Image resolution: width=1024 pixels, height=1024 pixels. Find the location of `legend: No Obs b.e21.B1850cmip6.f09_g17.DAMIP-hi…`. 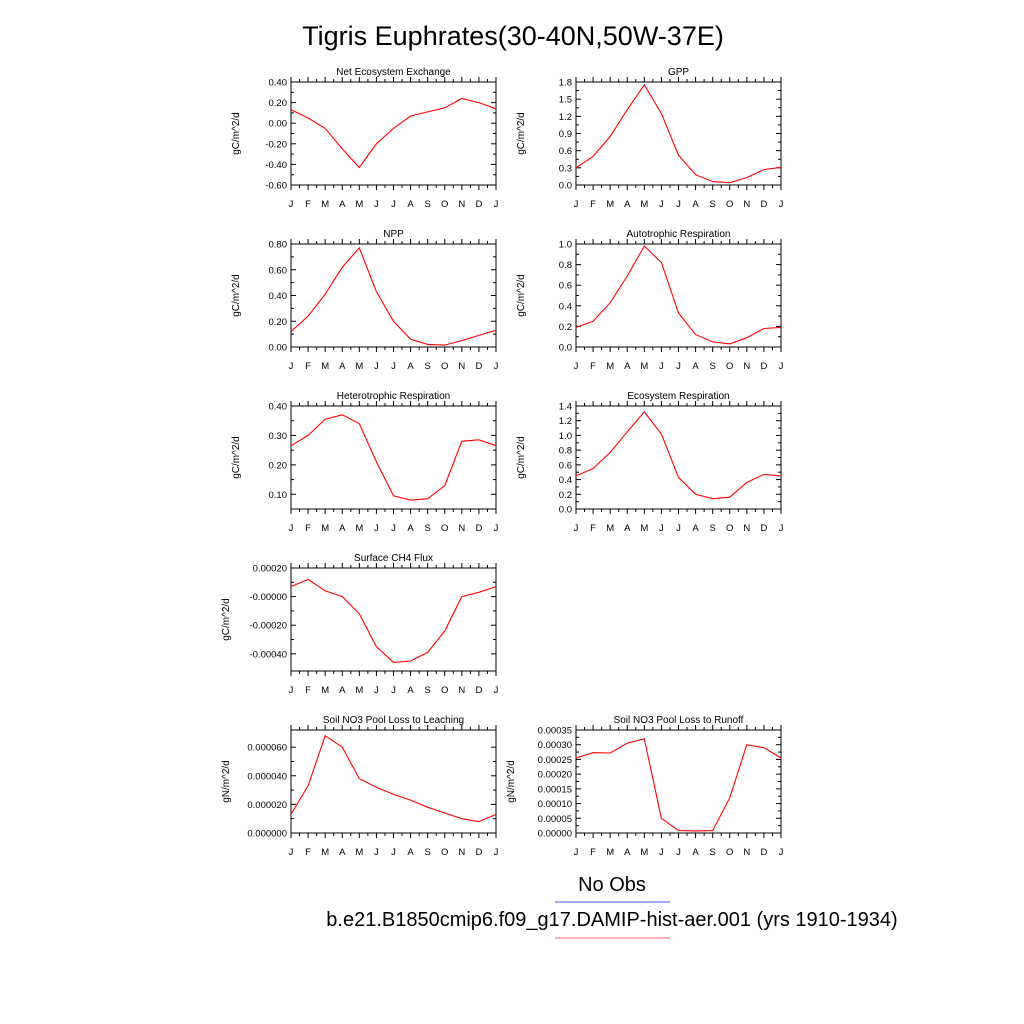

legend: No Obs b.e21.B1850cmip6.f09_g17.DAMIP-hi… is located at coordinates (612, 906).